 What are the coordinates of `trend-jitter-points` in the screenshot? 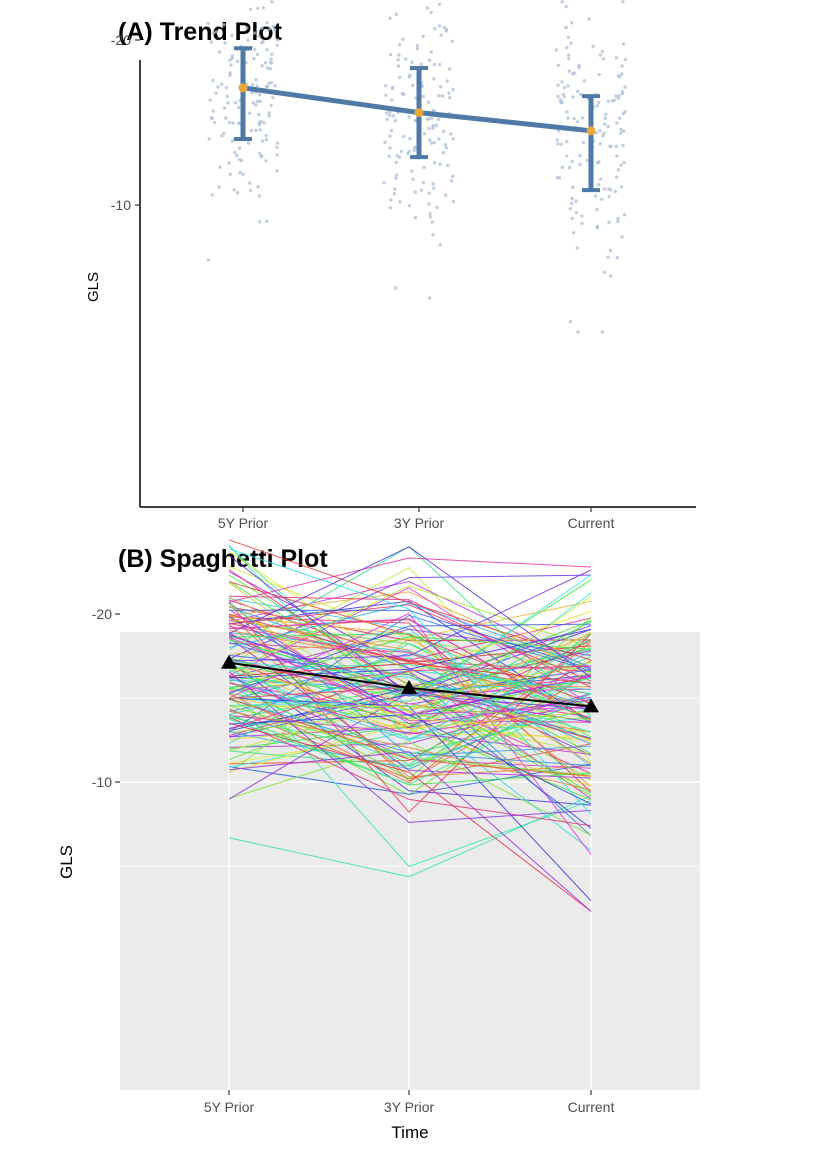 It's located at (417, 167).